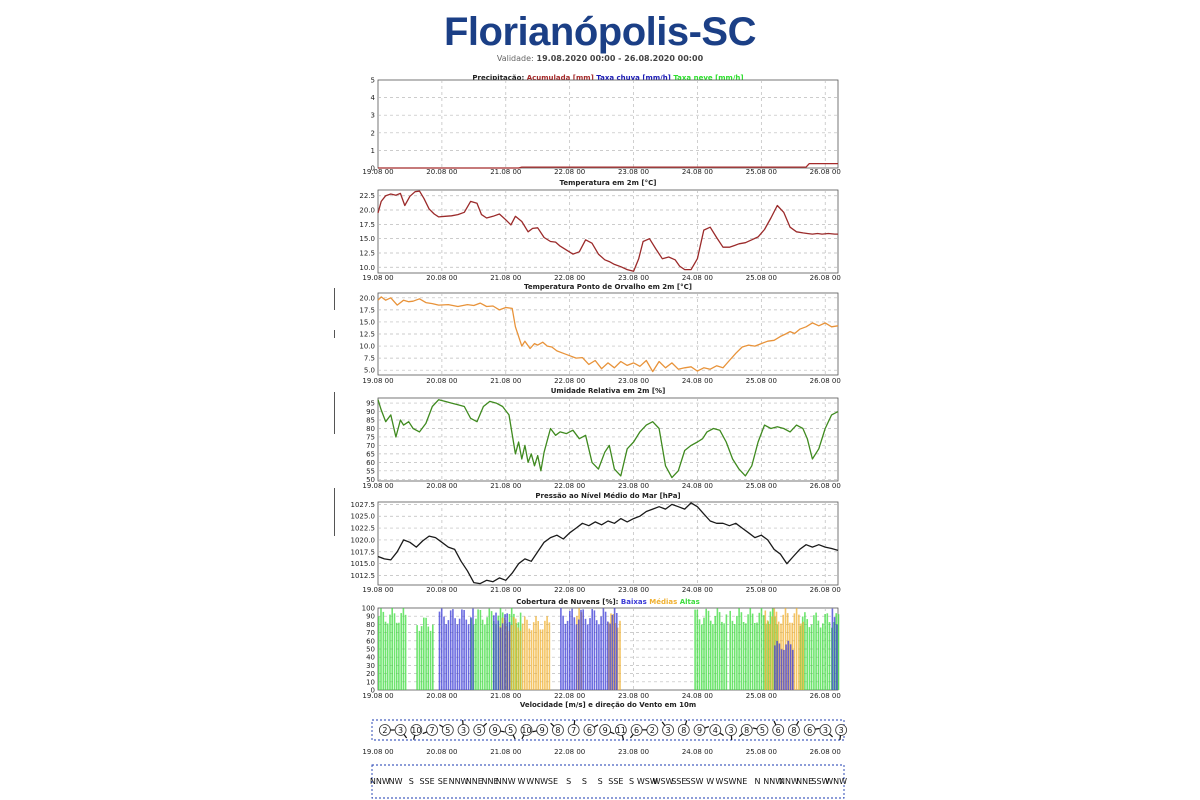 The width and height of the screenshot is (1200, 800). Describe the element at coordinates (400, 730) in the screenshot. I see `wind-speed-label: 3` at that location.